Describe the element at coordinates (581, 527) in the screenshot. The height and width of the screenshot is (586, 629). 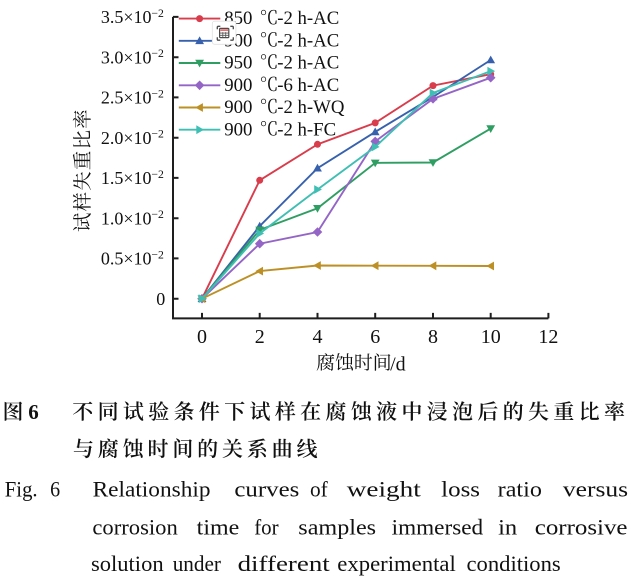
I see `svg-text: corrosive` at that location.